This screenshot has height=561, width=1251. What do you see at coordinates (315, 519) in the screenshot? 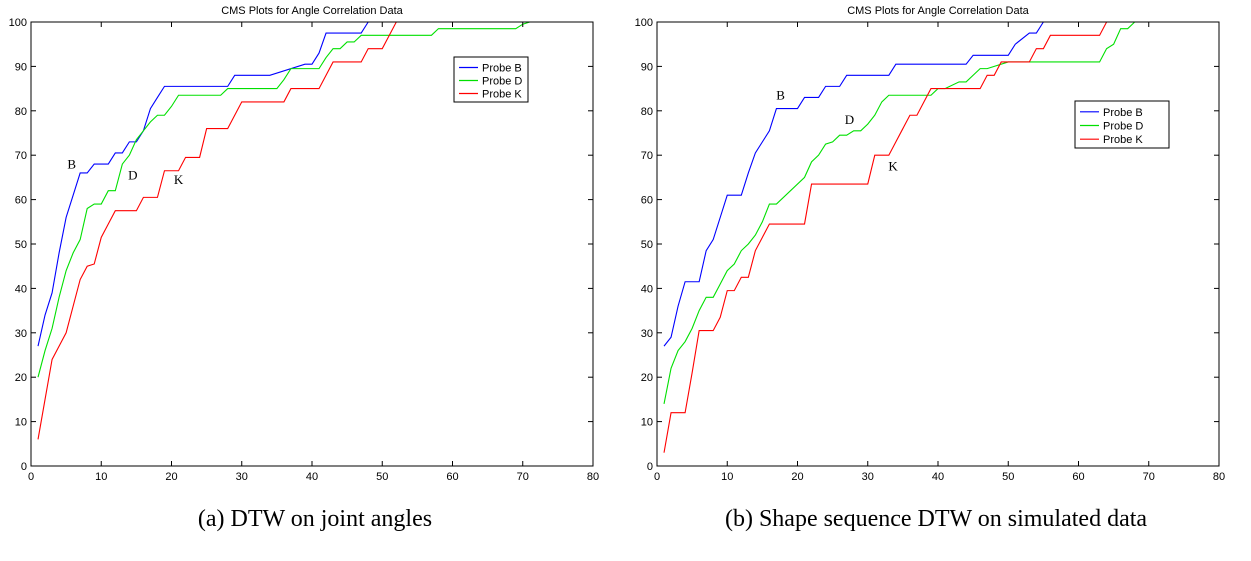
I see `caption-a: (a) DTW on joint angles` at bounding box center [315, 519].